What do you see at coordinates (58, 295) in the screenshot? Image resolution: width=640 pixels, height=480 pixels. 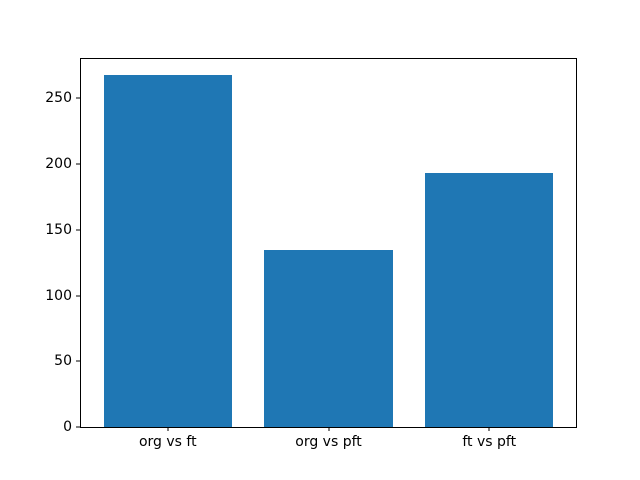 I see `y-tick-label: 100` at bounding box center [58, 295].